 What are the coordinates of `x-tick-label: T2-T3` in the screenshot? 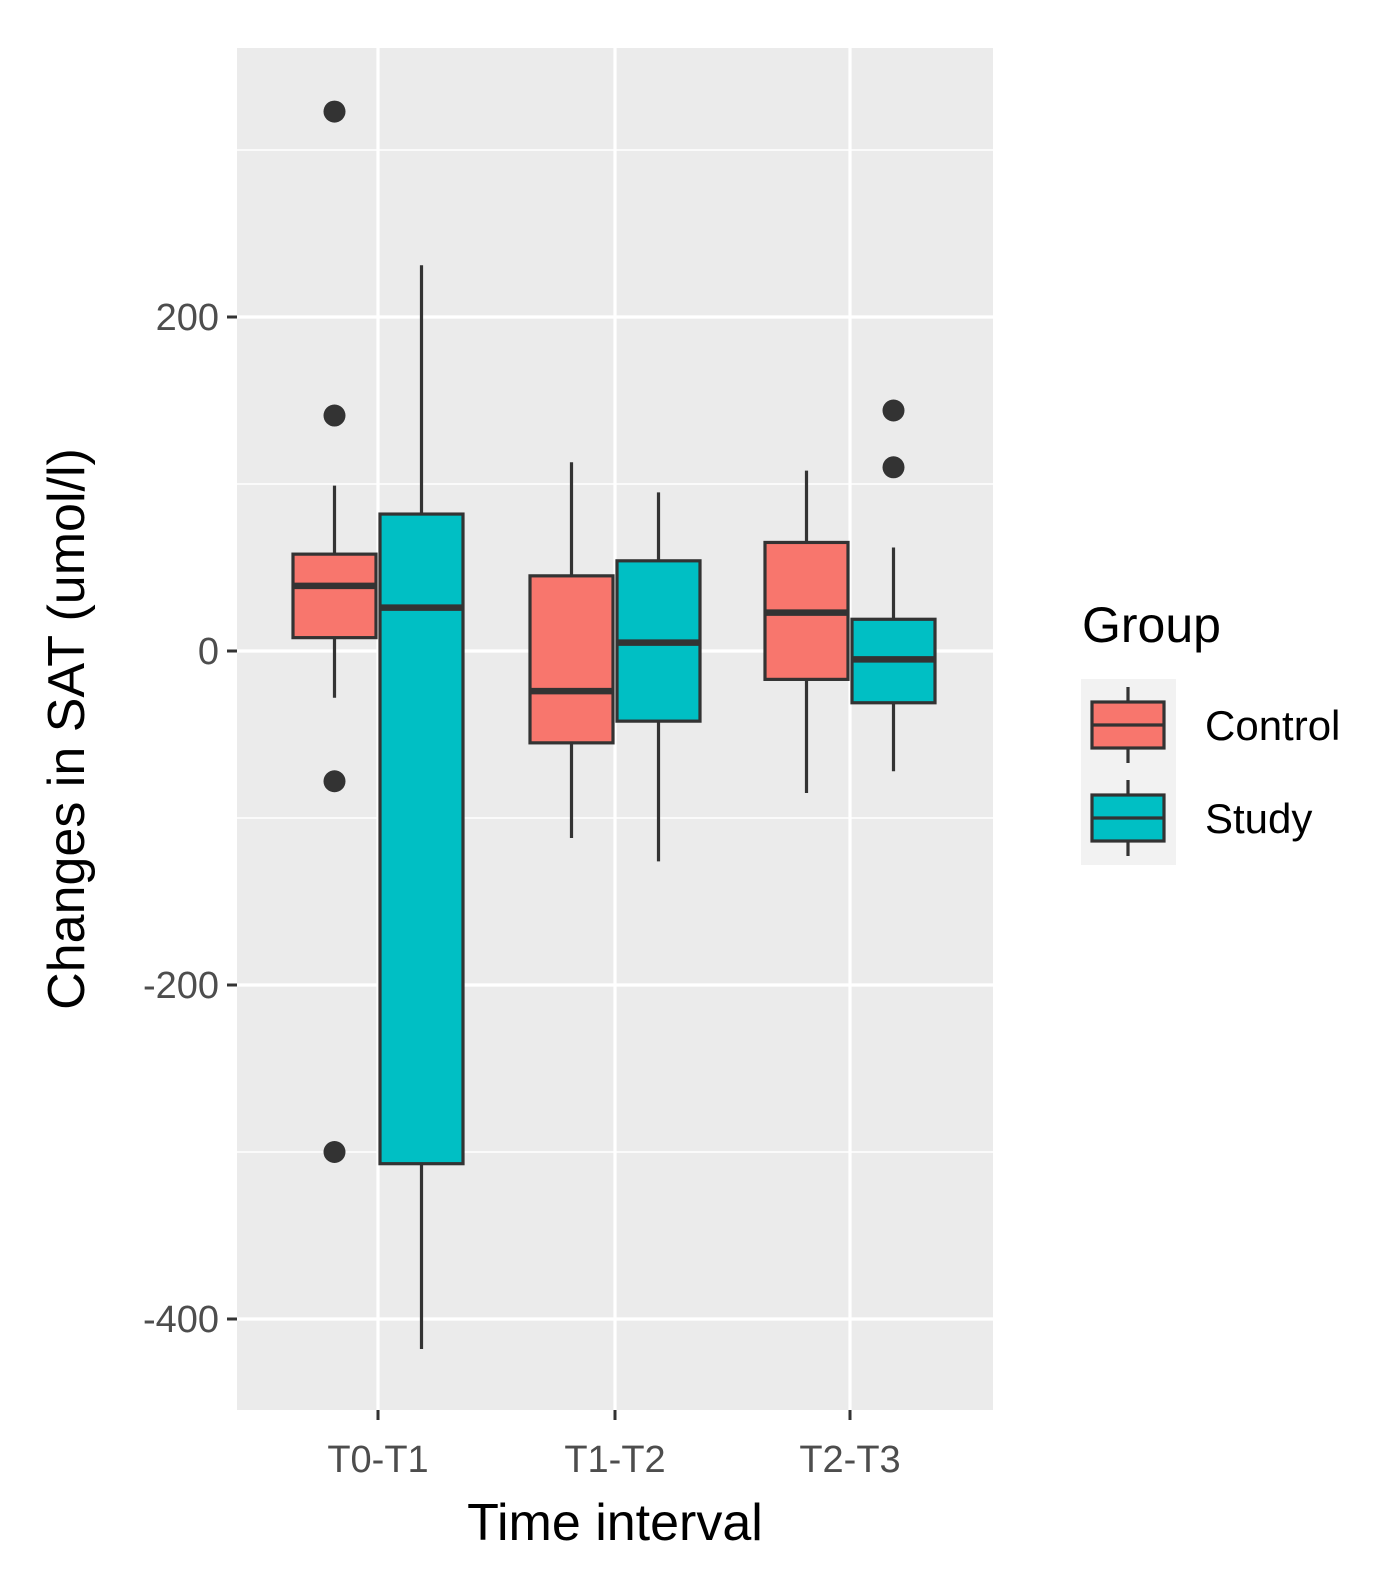 It's located at (849, 1460).